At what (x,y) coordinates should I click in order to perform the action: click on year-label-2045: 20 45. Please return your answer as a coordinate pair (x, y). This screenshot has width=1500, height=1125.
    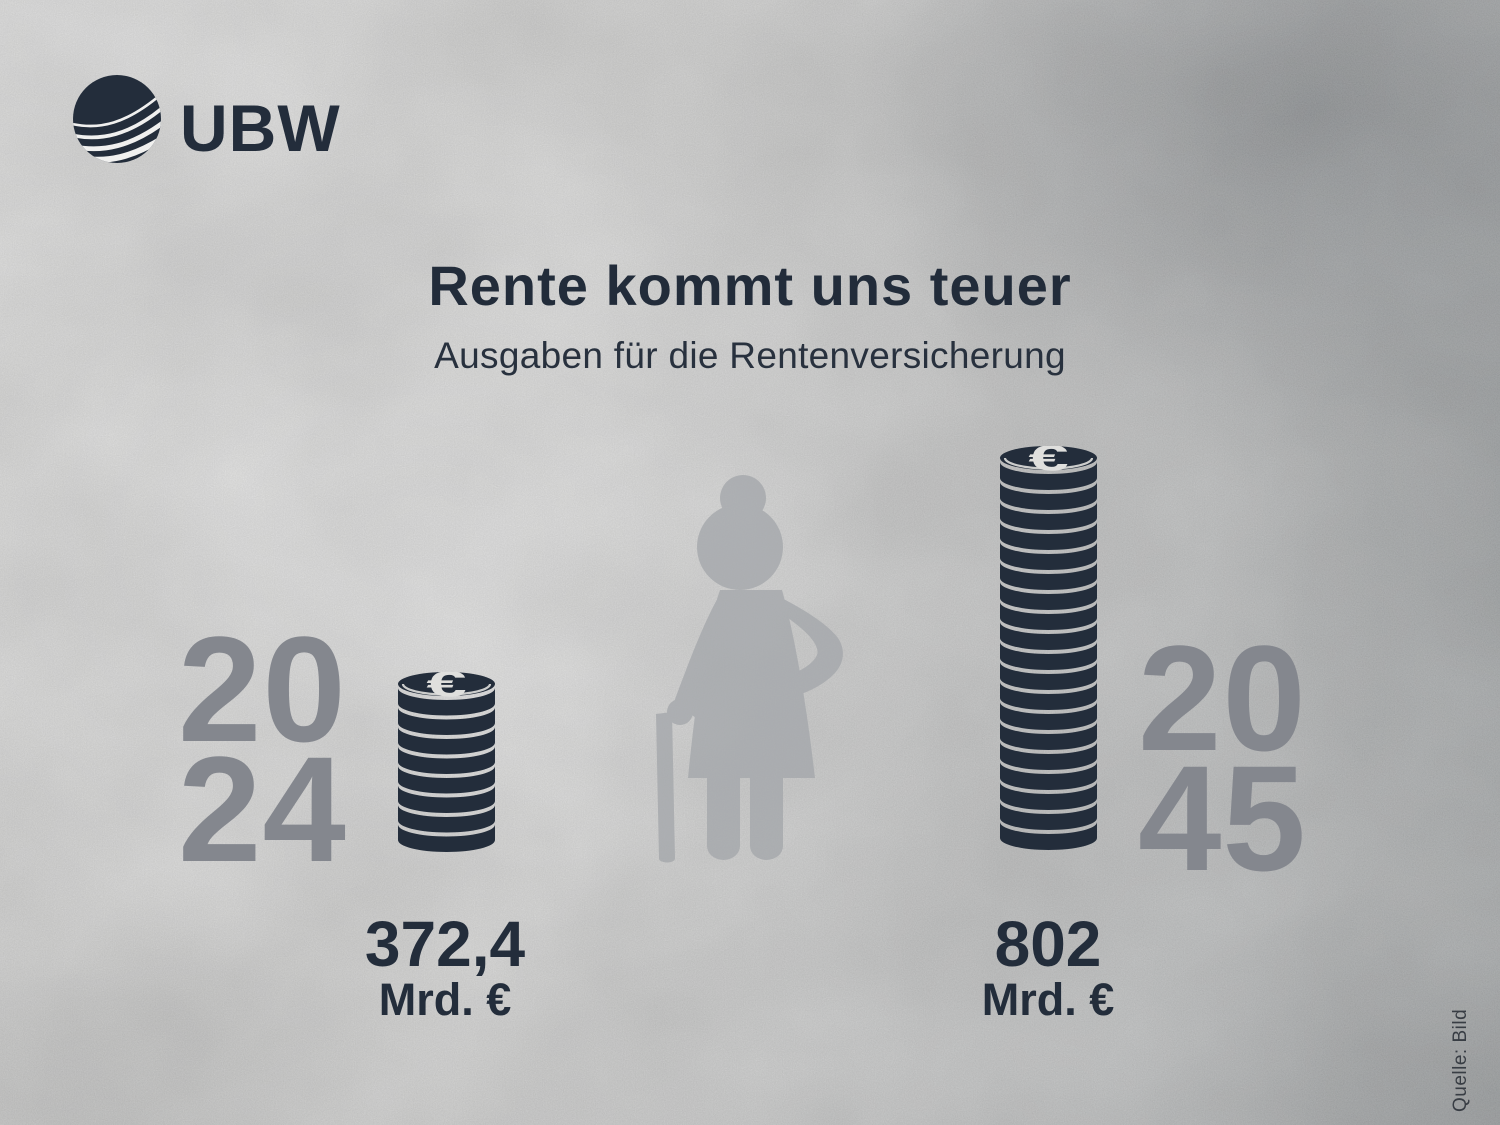
    Looking at the image, I should click on (1222, 758).